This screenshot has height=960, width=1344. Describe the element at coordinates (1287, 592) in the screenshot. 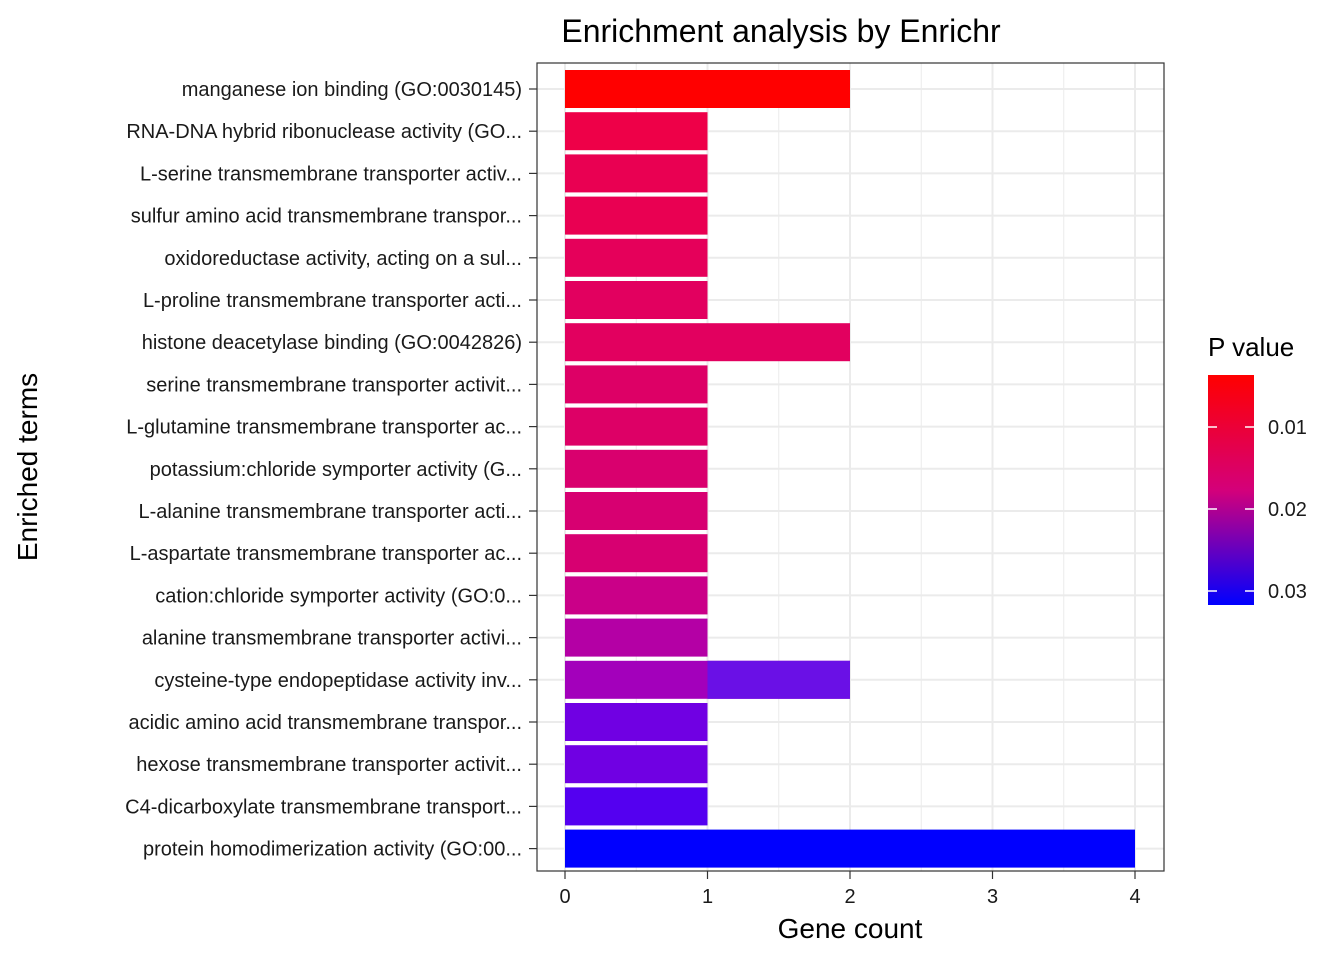

I see `legend-label: 0.03` at that location.